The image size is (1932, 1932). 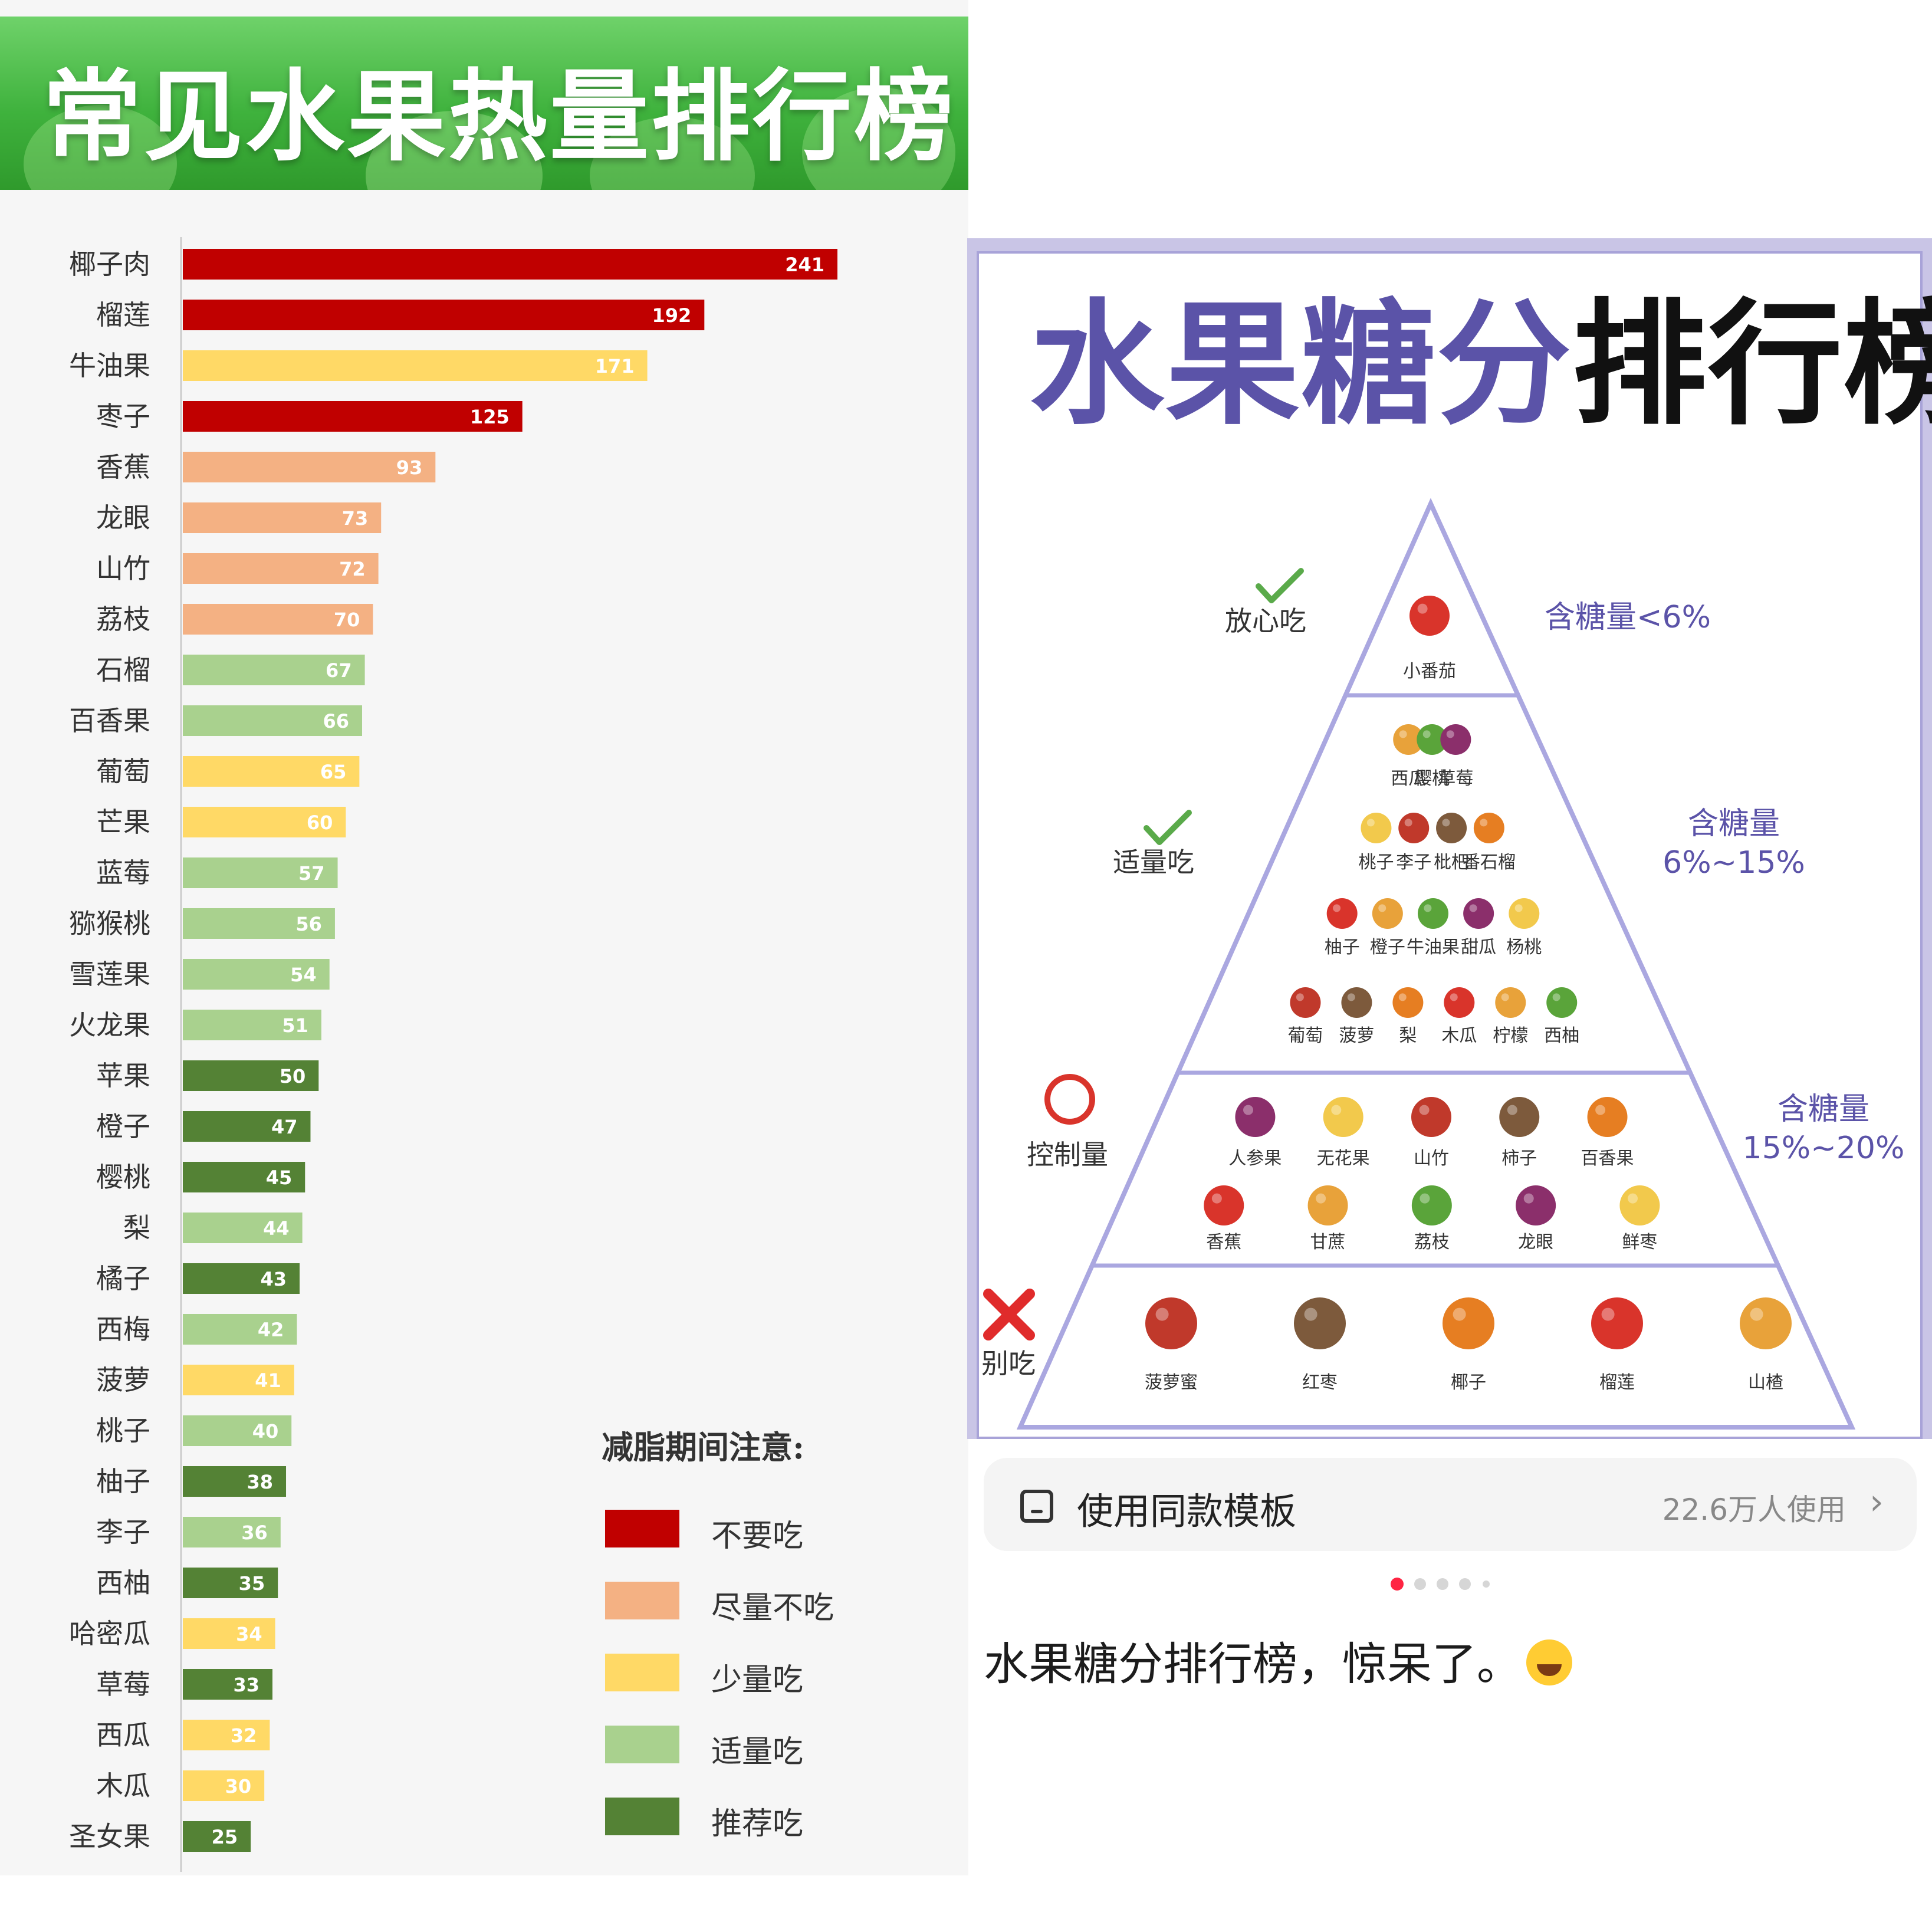 What do you see at coordinates (339, 671) in the screenshot?
I see `bar-value-label: 67` at bounding box center [339, 671].